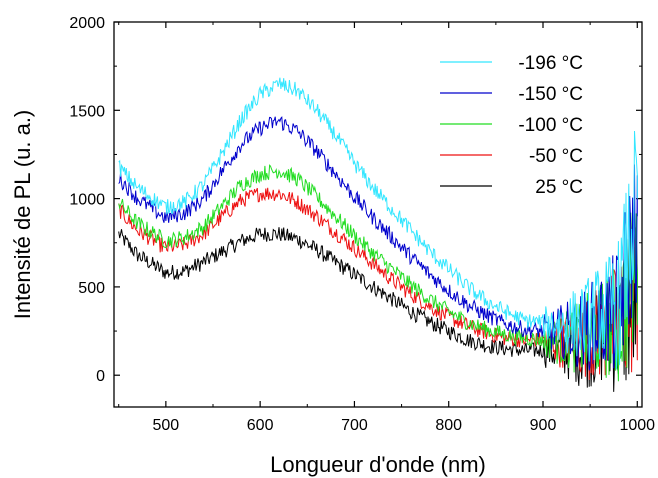  Describe the element at coordinates (448, 425) in the screenshot. I see `x-tick-label: 800` at that location.